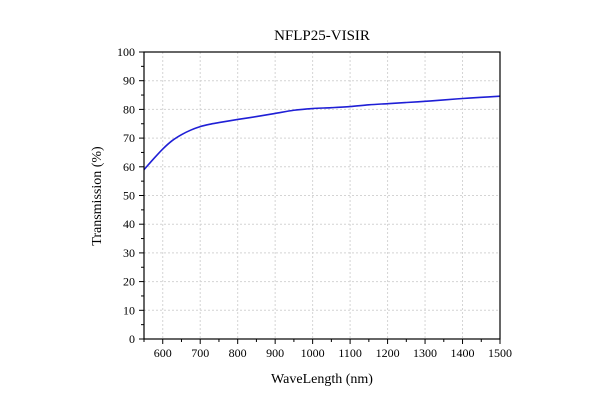 The image size is (600, 400). I want to click on y-tick-label: 70, so click(129, 138).